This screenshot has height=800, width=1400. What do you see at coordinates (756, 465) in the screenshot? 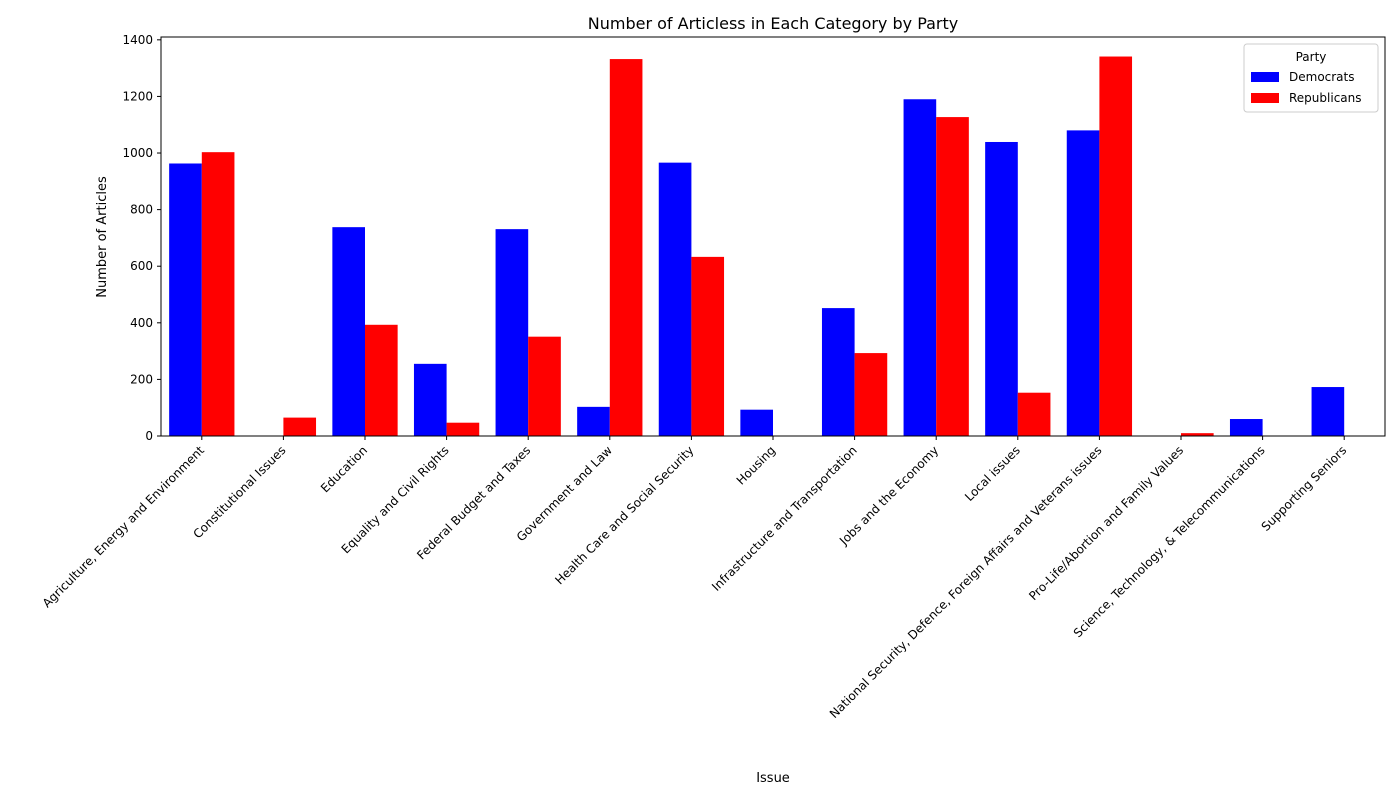
I see `x-tick-label-7: Housing` at bounding box center [756, 465].